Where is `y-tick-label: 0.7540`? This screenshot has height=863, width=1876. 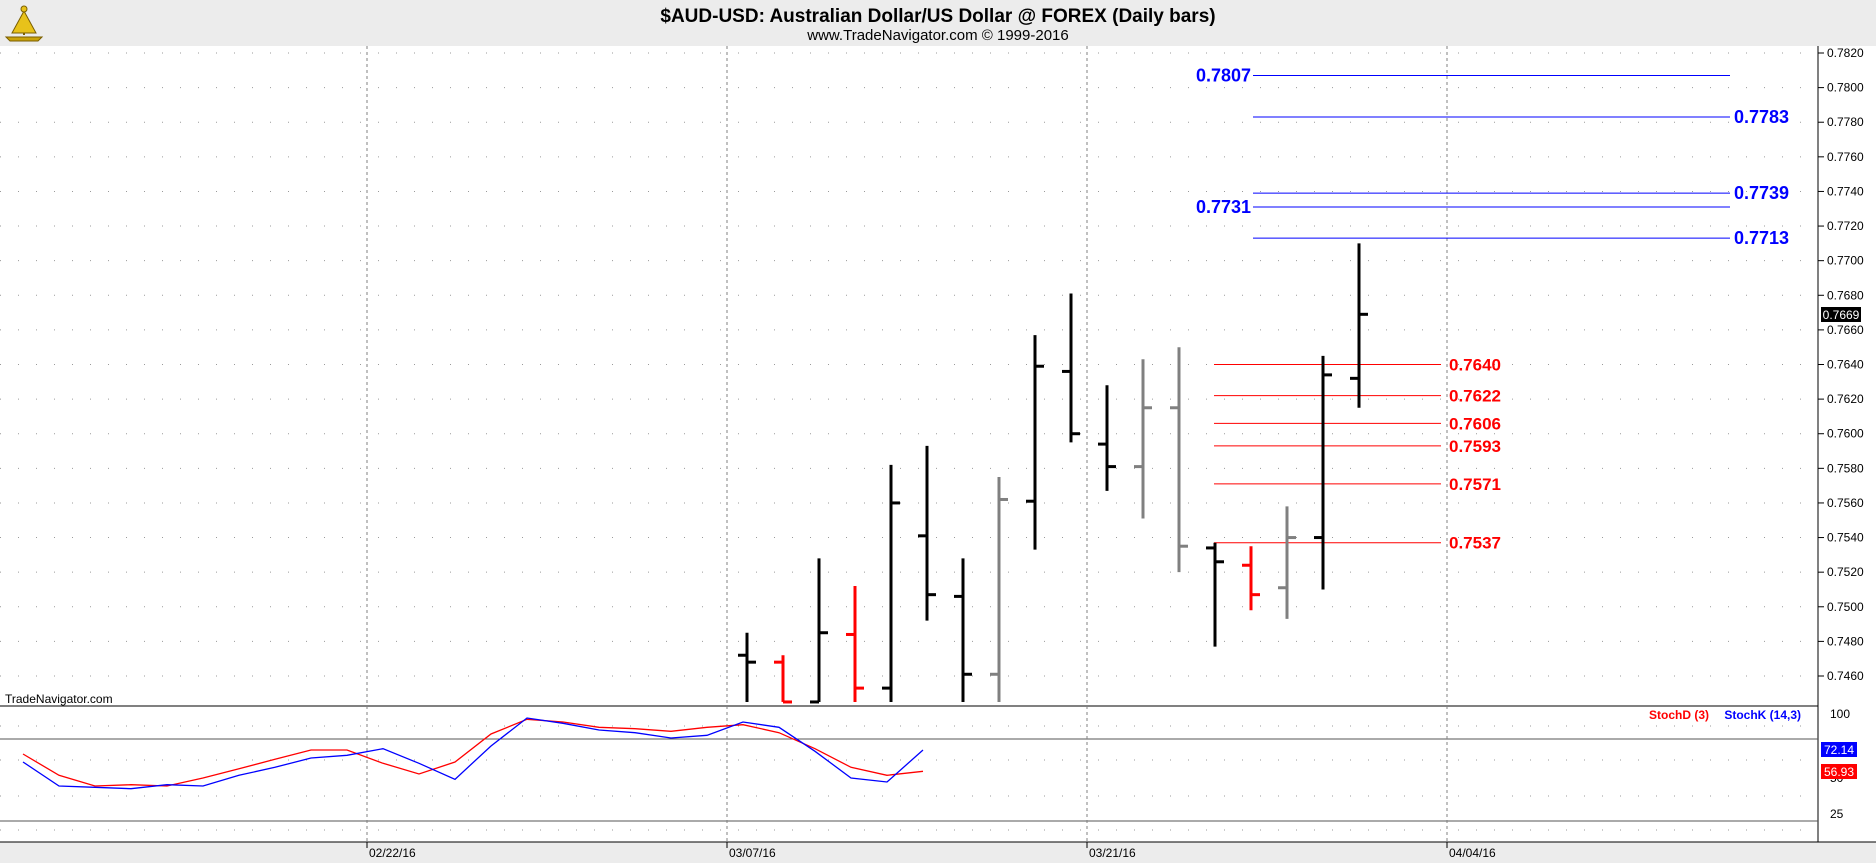
y-tick-label: 0.7540 is located at coordinates (1845, 538).